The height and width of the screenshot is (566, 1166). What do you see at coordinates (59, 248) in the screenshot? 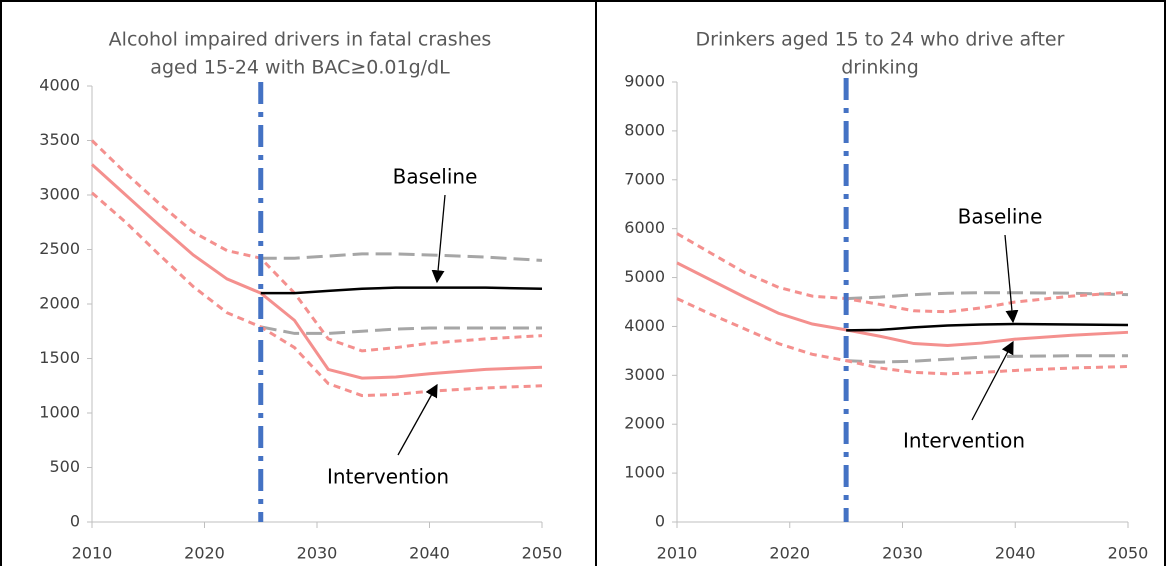
I see `y-tick-label: 2500` at bounding box center [59, 248].